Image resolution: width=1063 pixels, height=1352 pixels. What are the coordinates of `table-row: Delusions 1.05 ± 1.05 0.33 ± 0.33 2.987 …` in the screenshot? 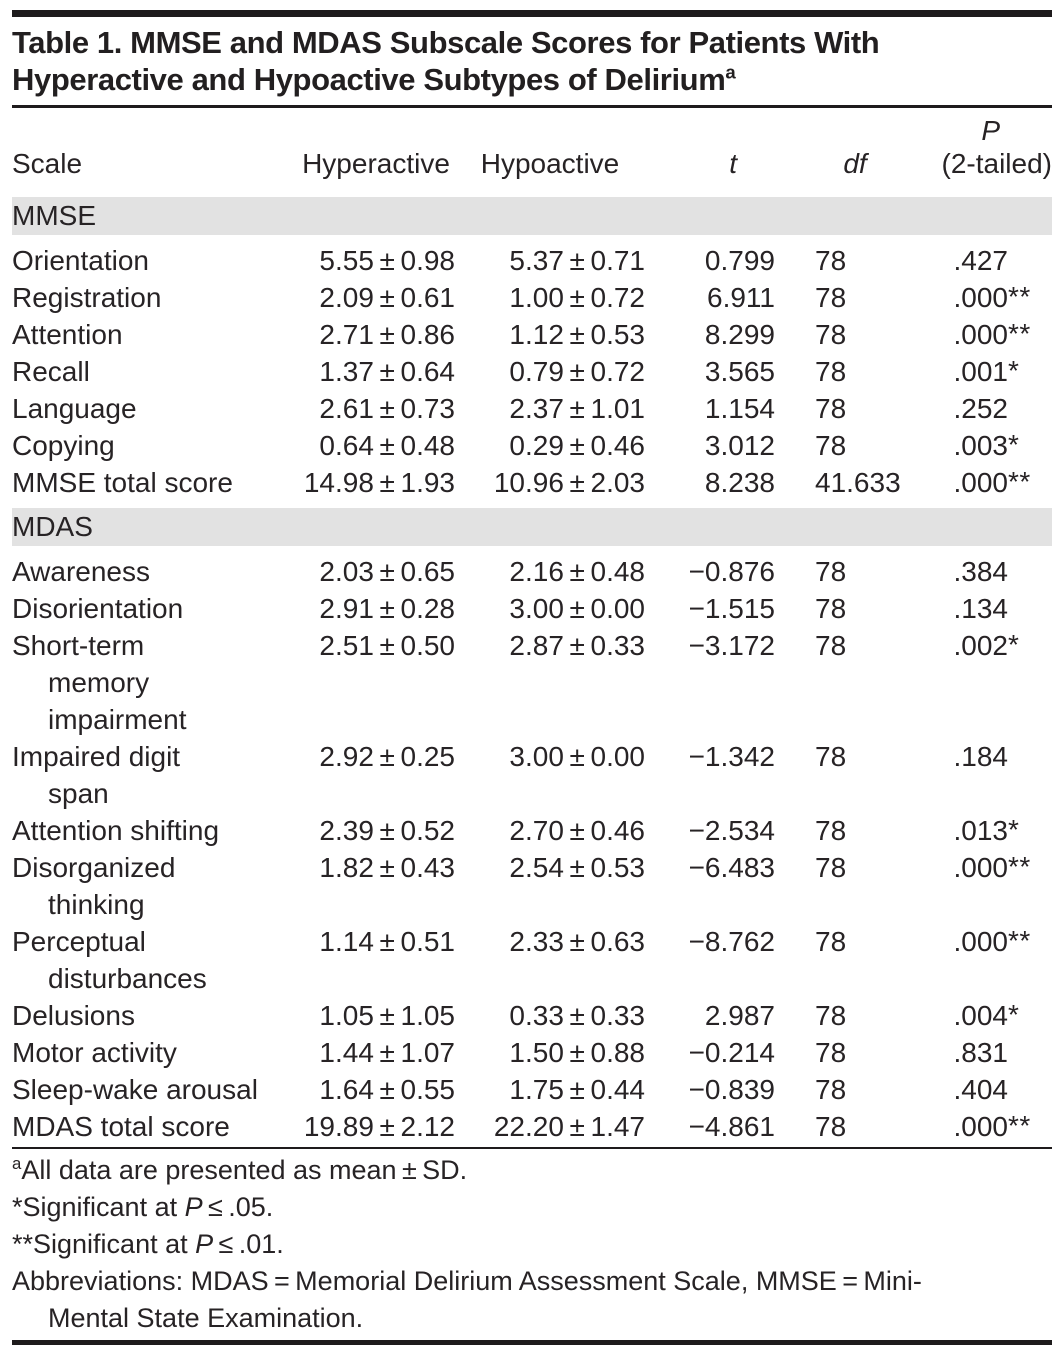 It's located at (532, 1015).